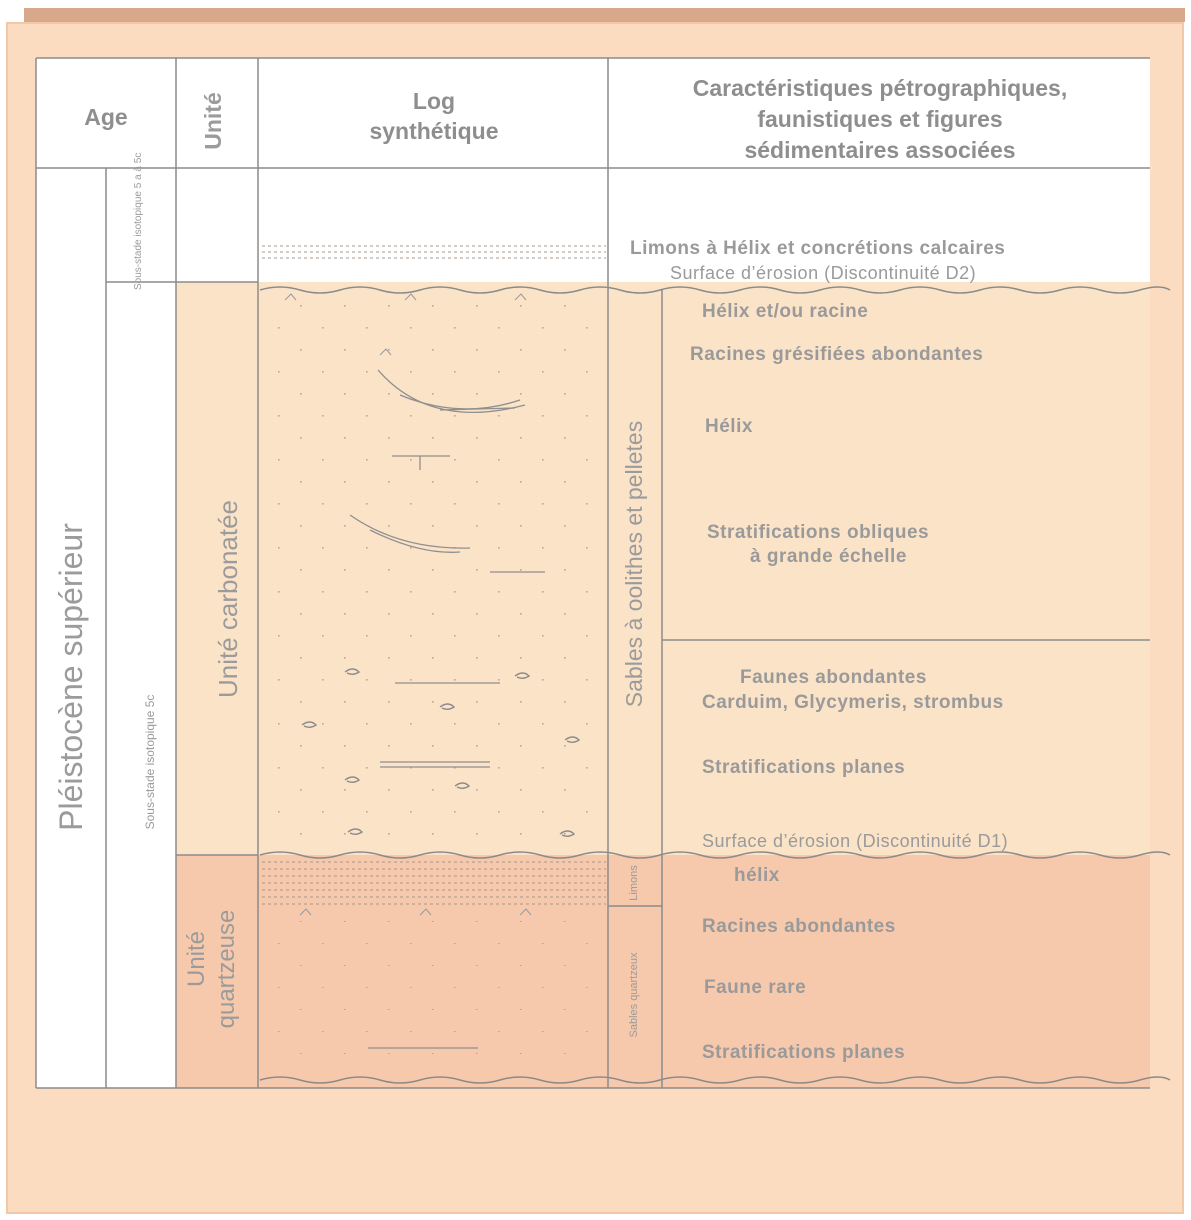 Image resolution: width=1191 pixels, height=1220 pixels. I want to click on desc-erosion-d2: Surface d’érosion (Discontinuité D2), so click(823, 273).